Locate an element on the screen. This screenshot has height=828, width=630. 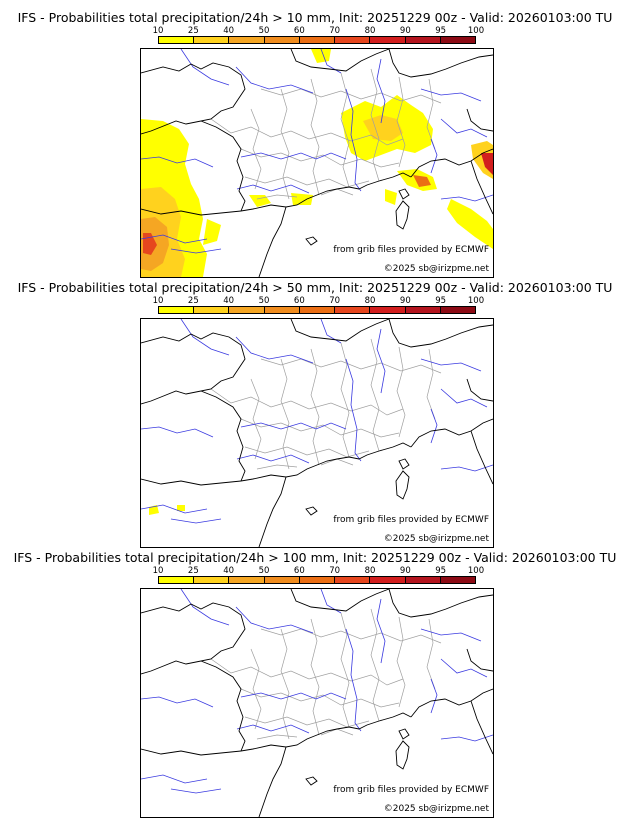
legend-tick-label: 25 is located at coordinates (193, 571).